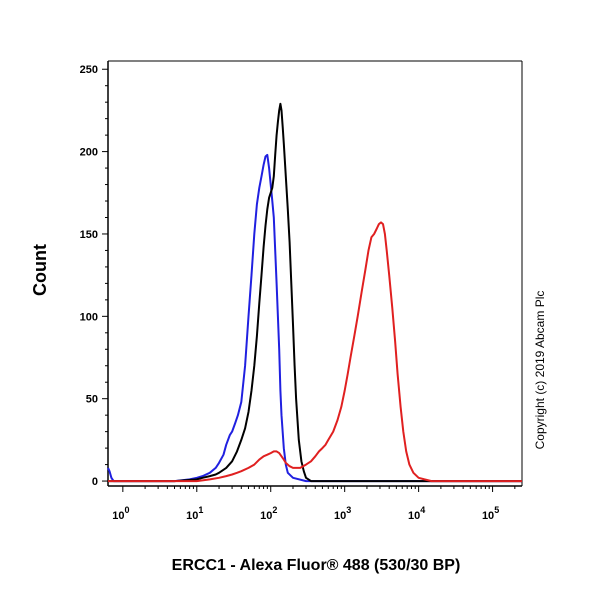  Describe the element at coordinates (89, 70) in the screenshot. I see `y-tick-label: 250` at that location.